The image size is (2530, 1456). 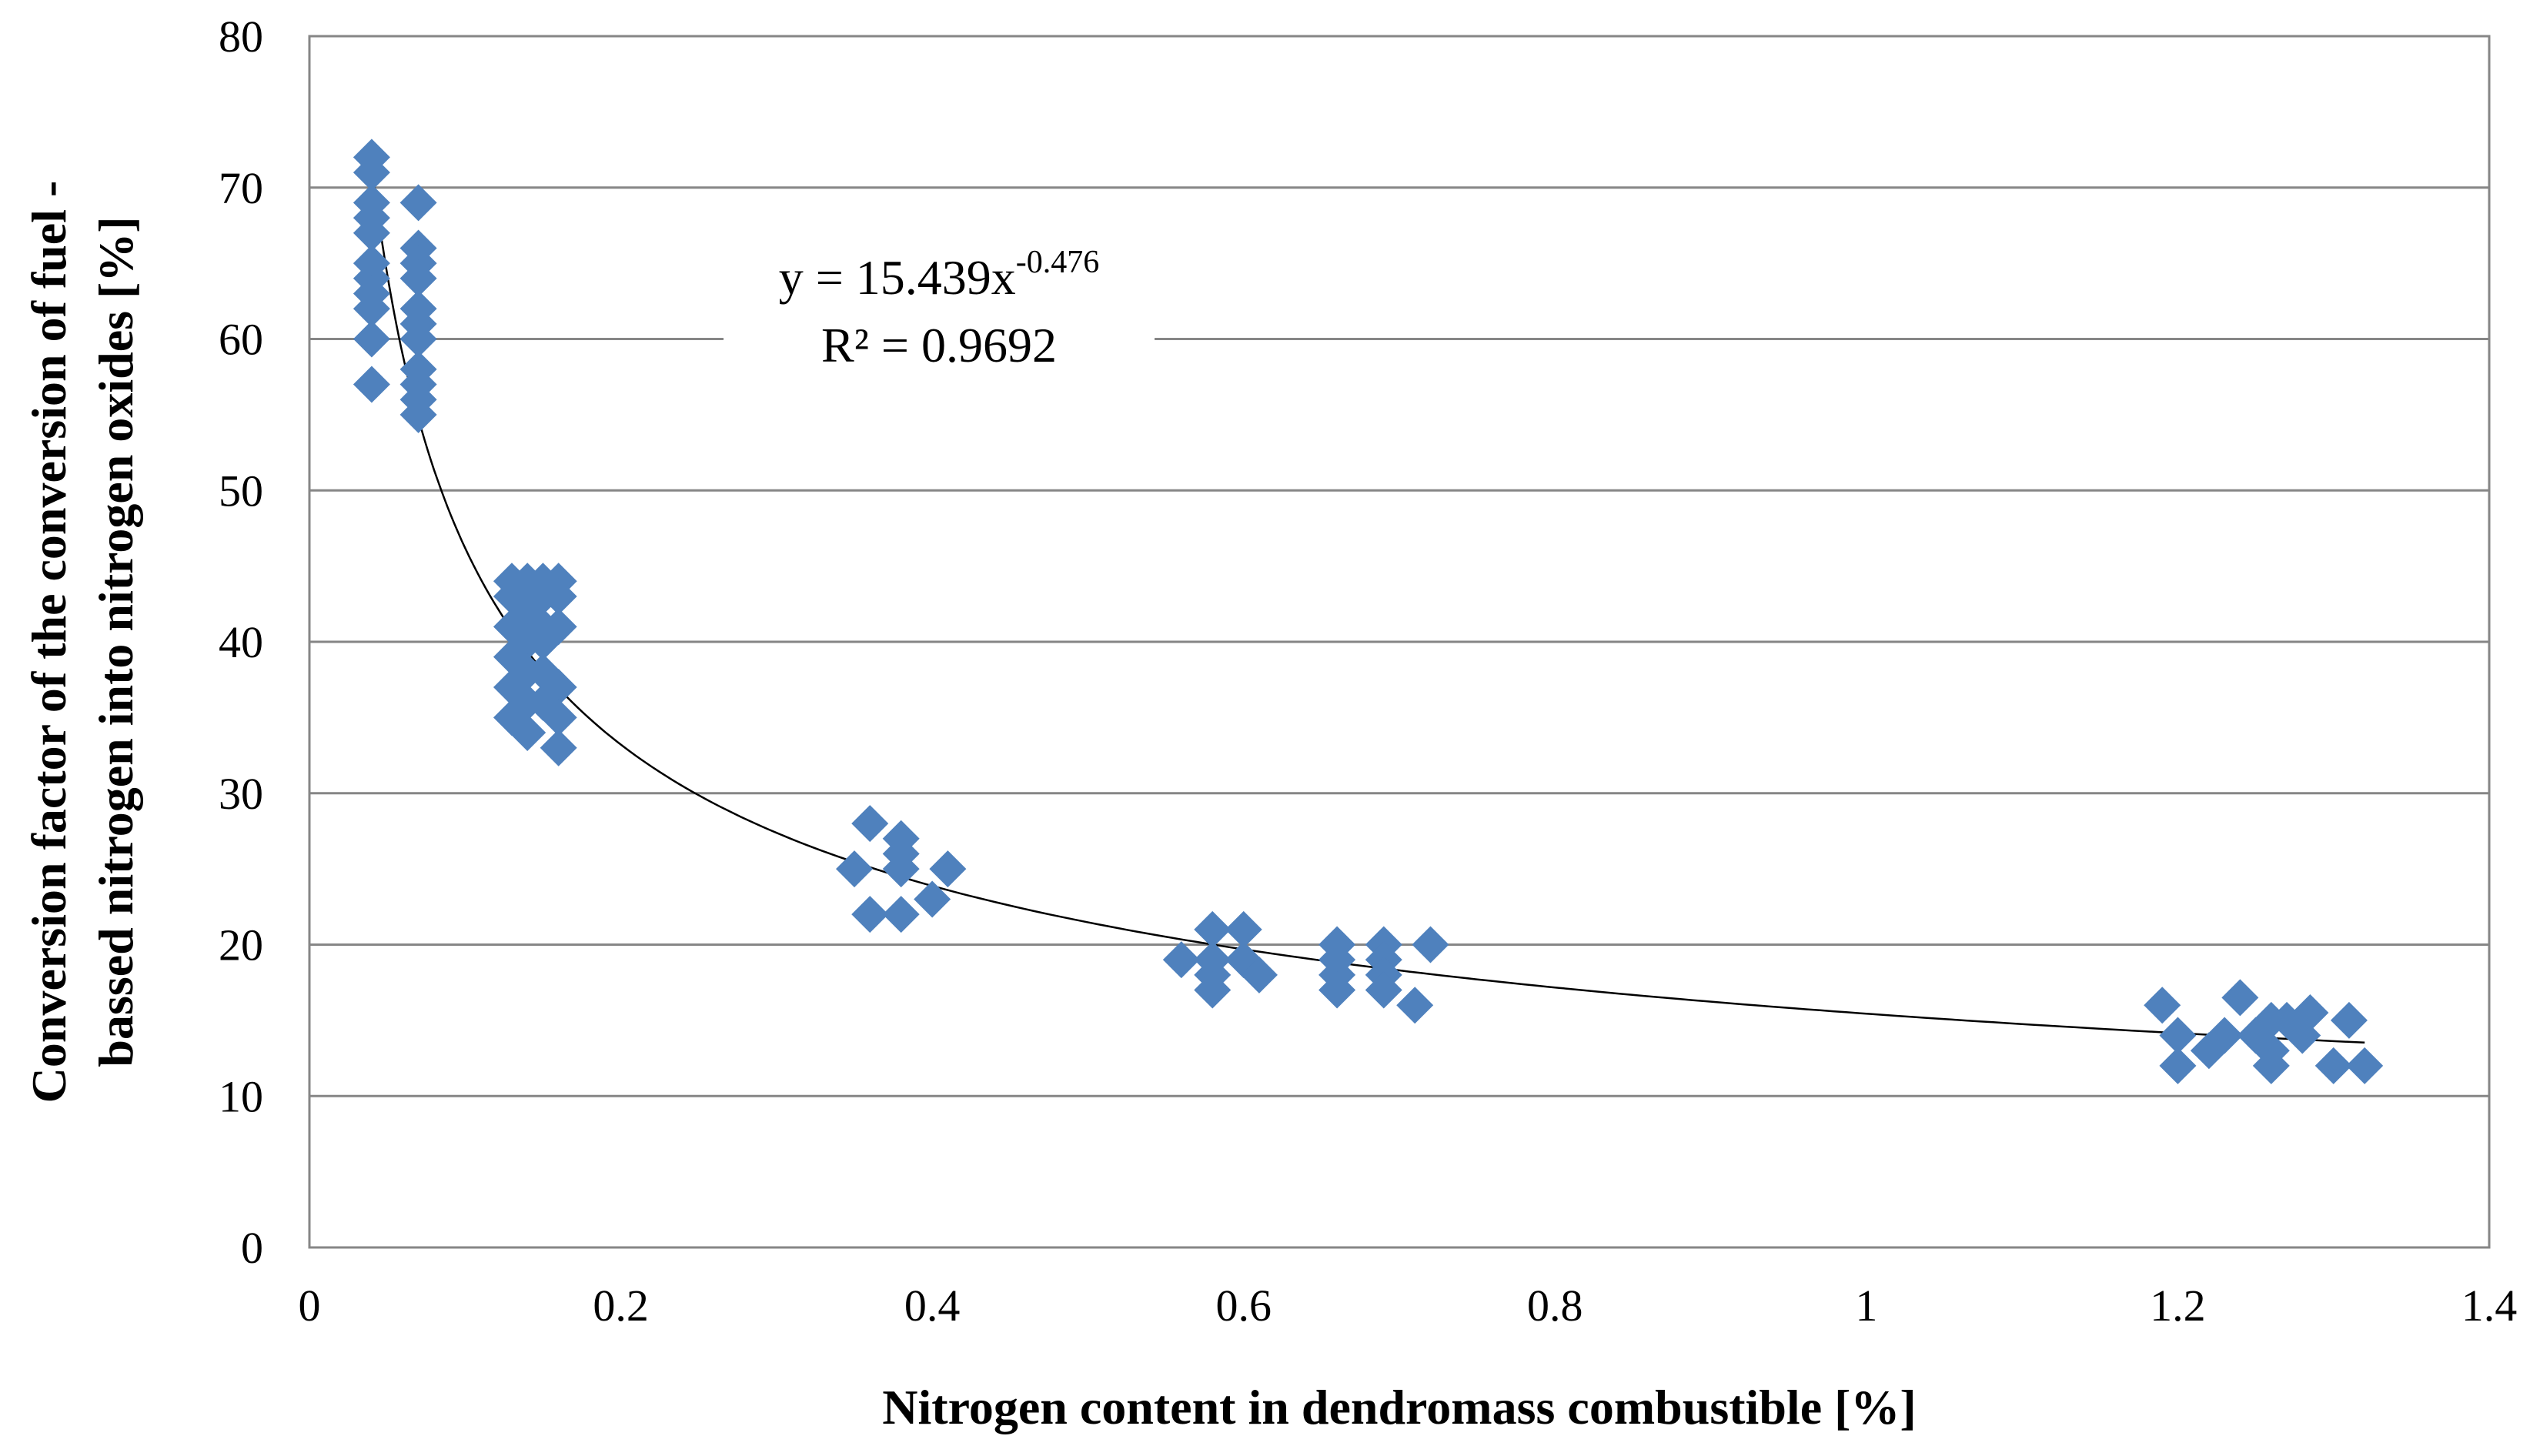 What do you see at coordinates (2489, 1306) in the screenshot?
I see `x-tick-label: 1.4` at bounding box center [2489, 1306].